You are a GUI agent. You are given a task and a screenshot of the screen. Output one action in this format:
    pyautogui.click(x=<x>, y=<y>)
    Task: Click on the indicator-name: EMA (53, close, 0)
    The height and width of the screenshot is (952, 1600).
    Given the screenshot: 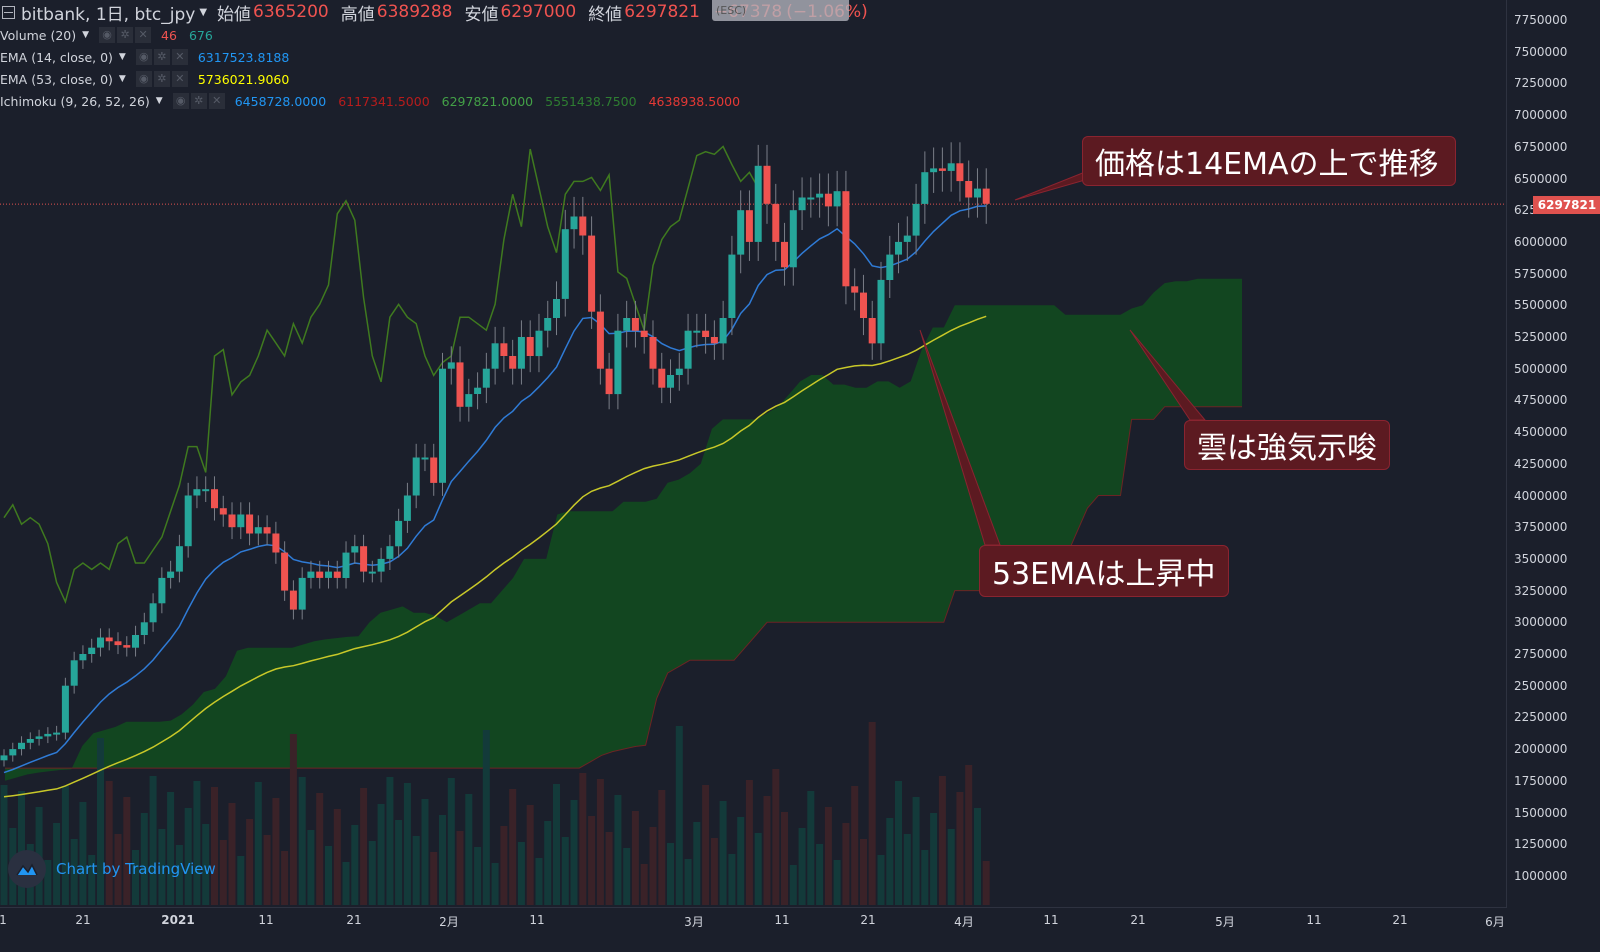 What is the action you would take?
    pyautogui.click(x=56, y=79)
    